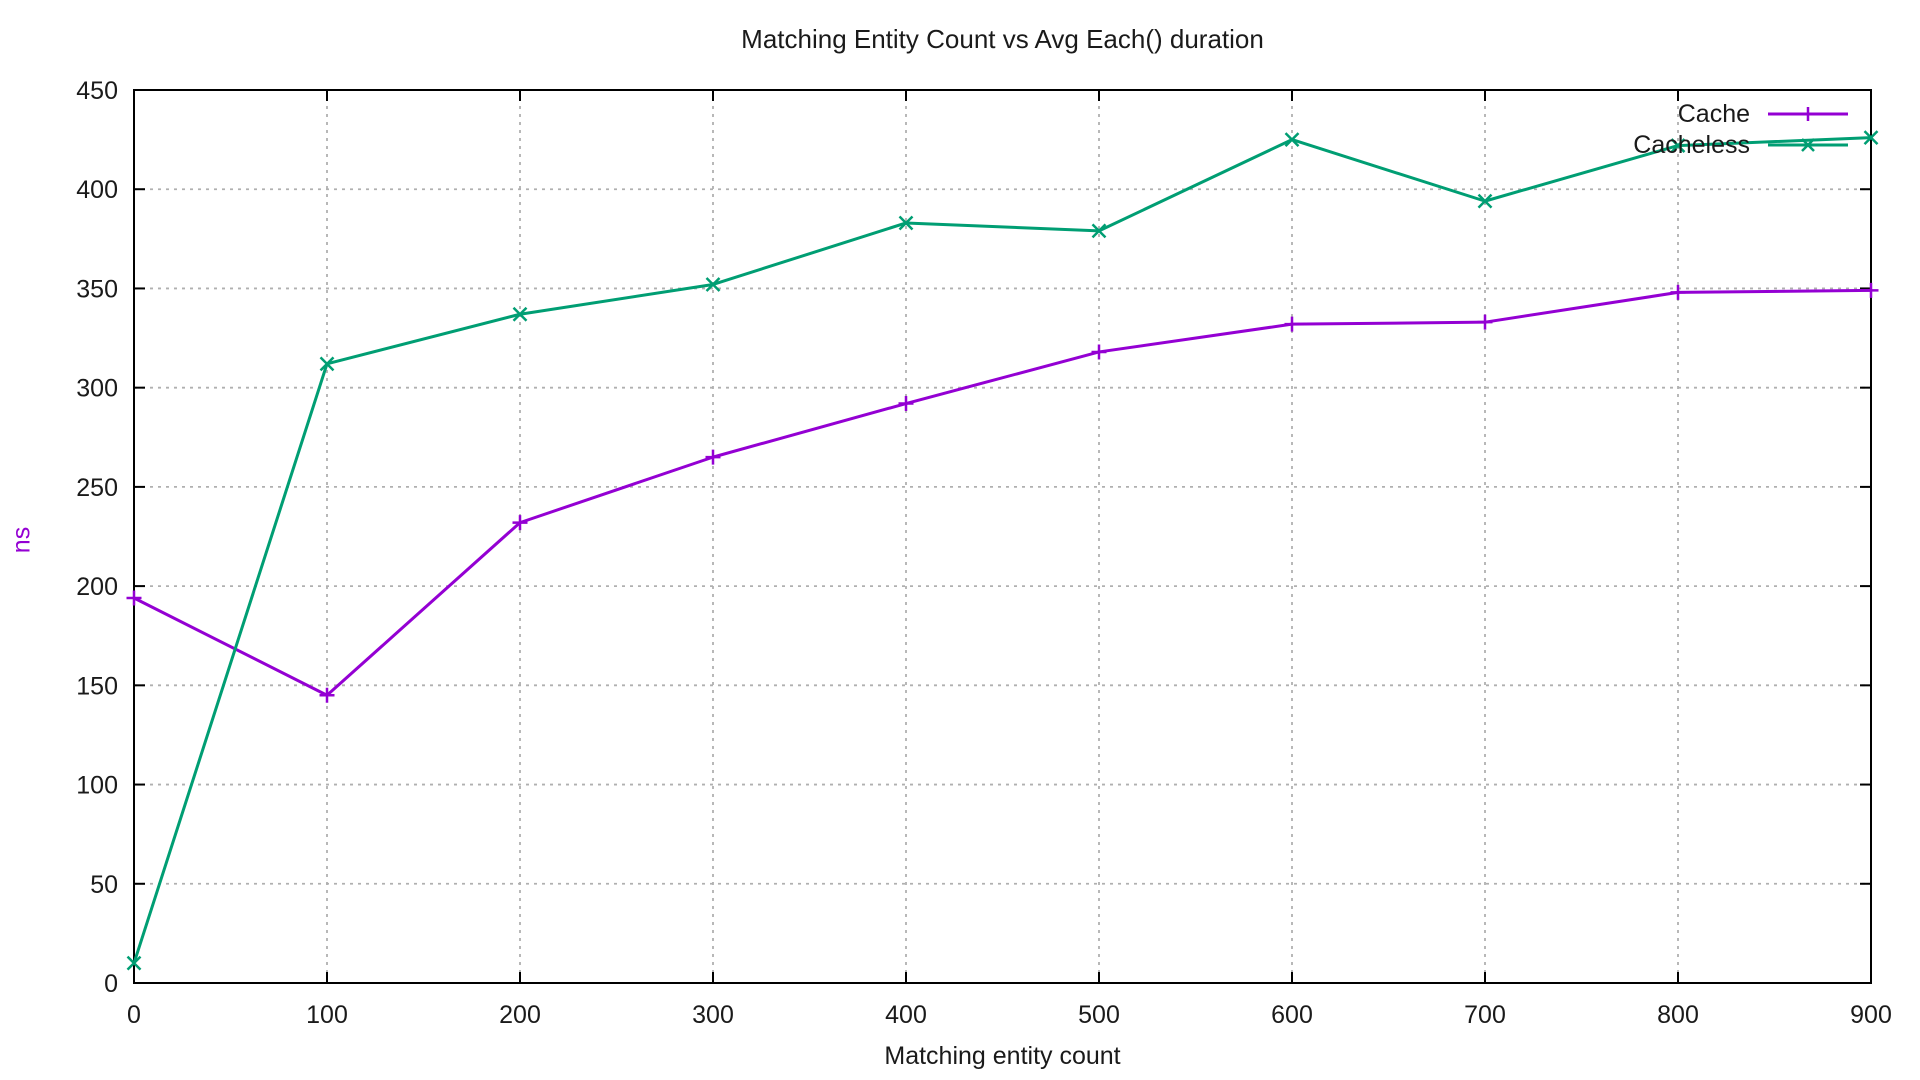 This screenshot has height=1080, width=1920. Describe the element at coordinates (1871, 1015) in the screenshot. I see `x-tick-label: 900` at that location.